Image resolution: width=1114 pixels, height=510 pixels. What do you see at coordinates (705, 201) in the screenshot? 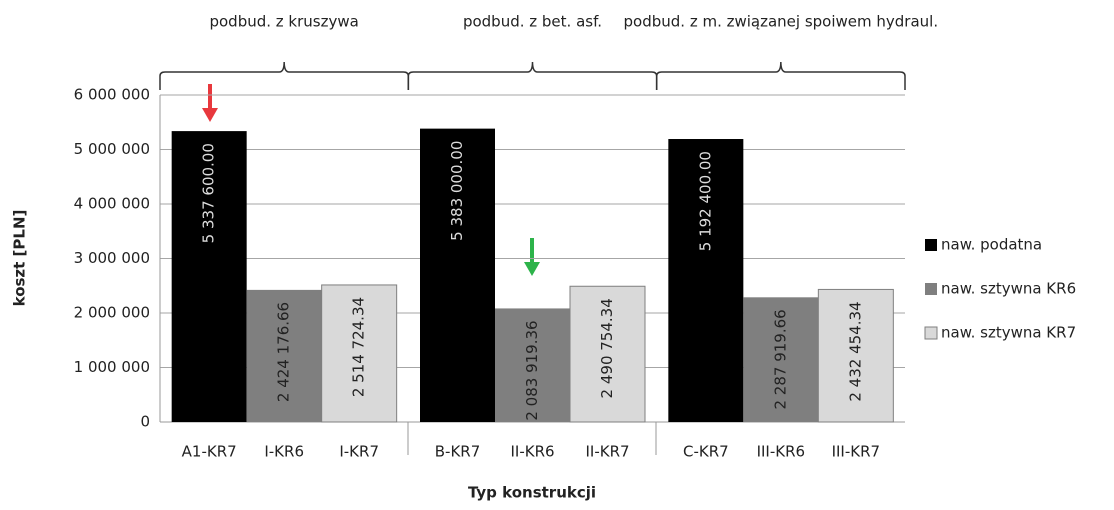
I see `value-label: 5 192 400.00` at bounding box center [705, 201].